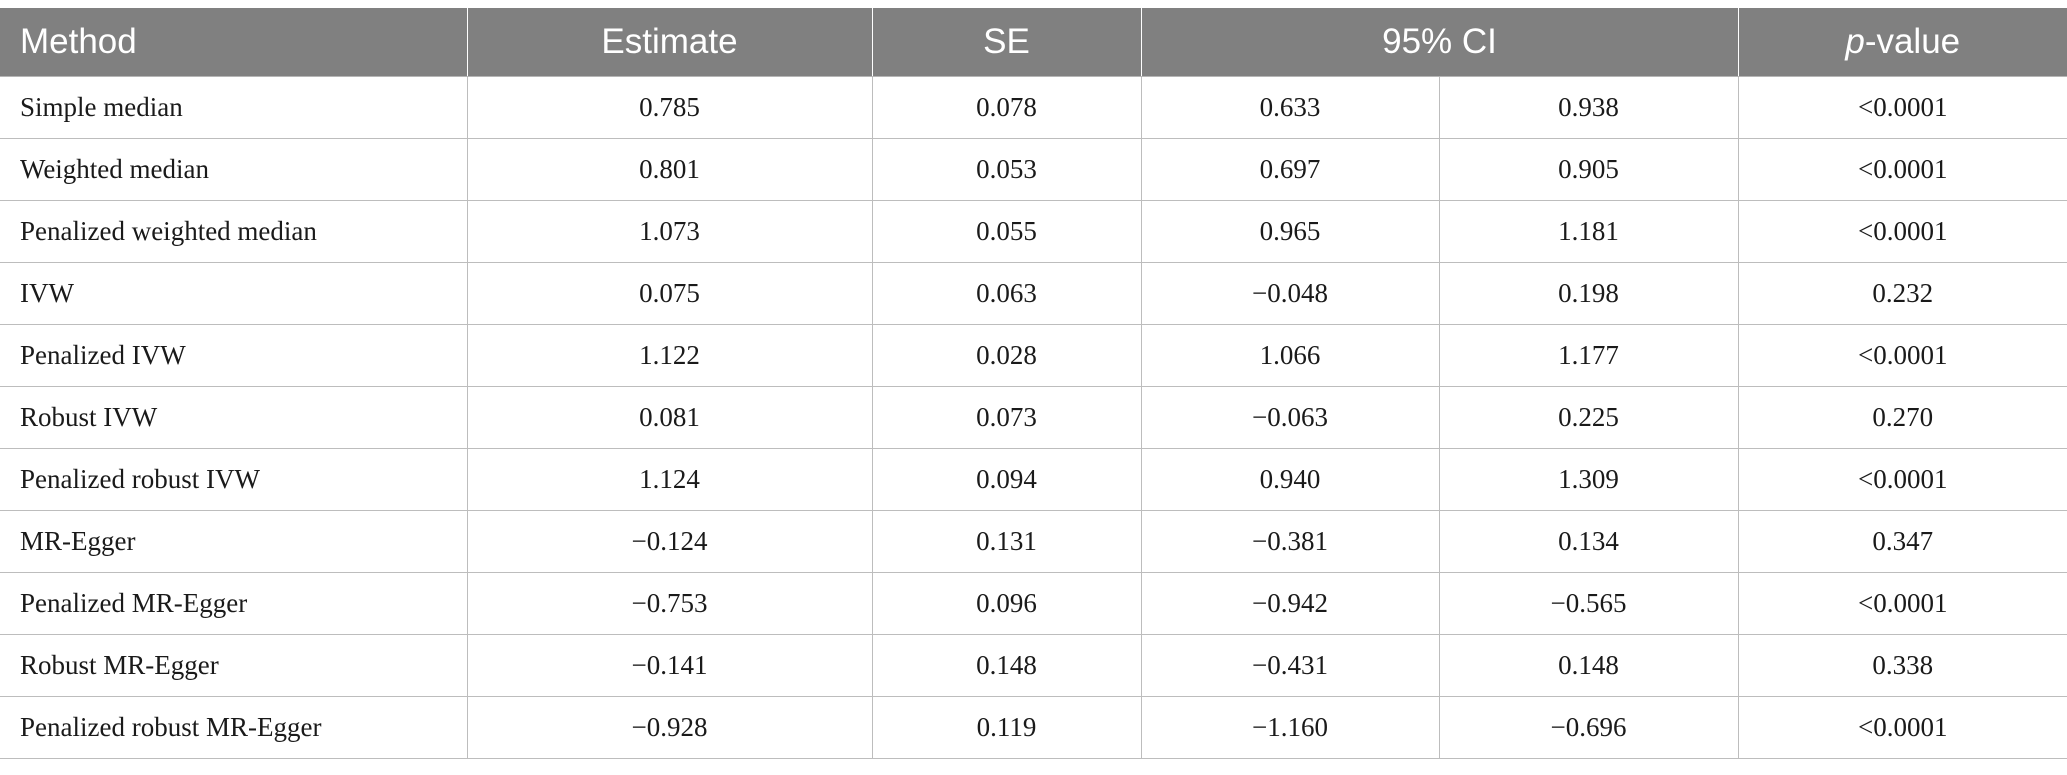  Describe the element at coordinates (234, 479) in the screenshot. I see `cell-method: Penalized robust IVW` at that location.